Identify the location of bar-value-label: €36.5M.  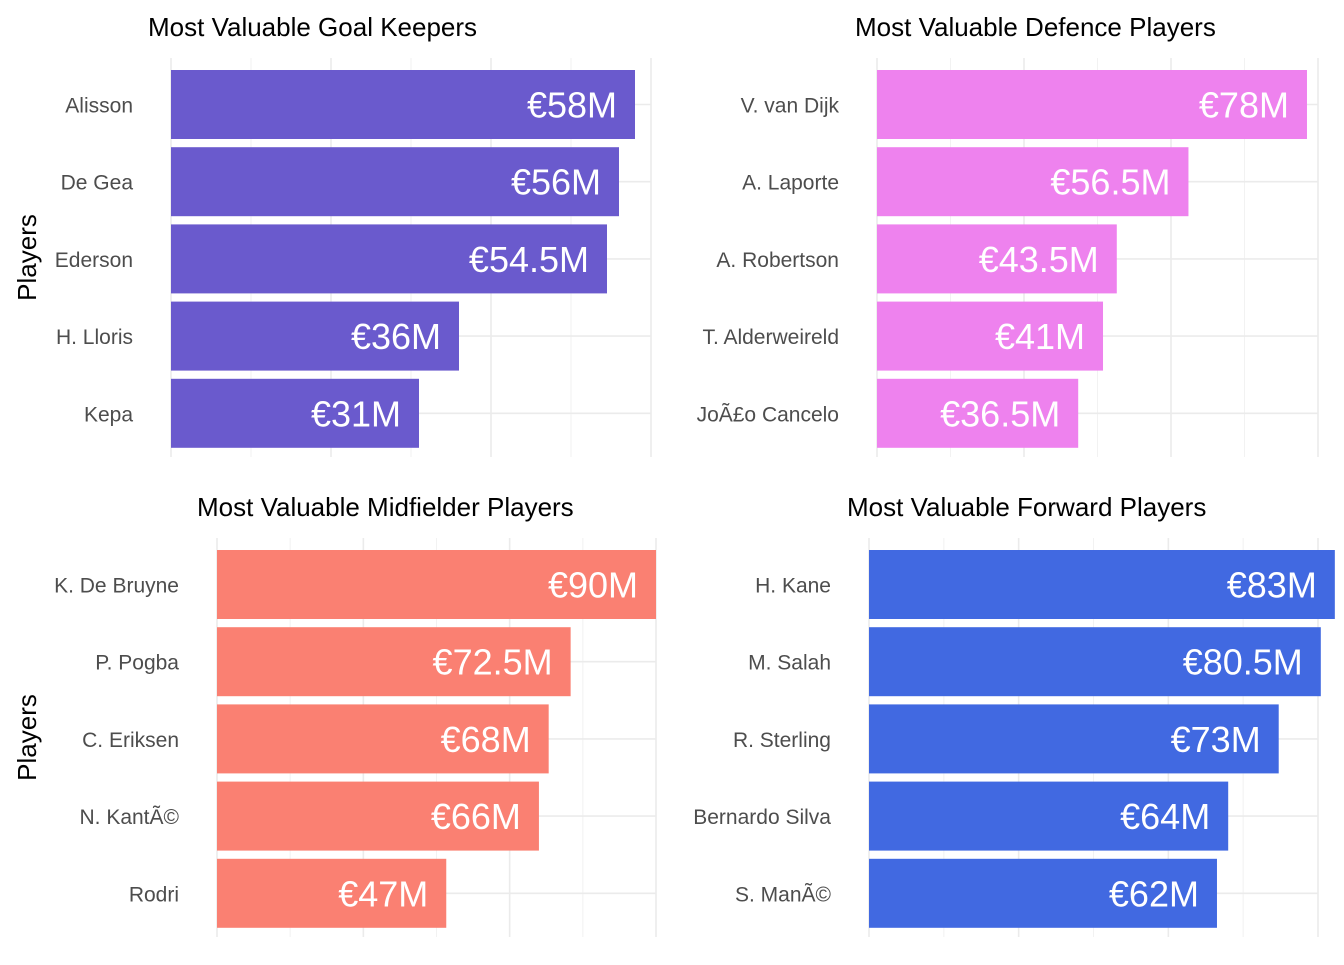
(1000, 413).